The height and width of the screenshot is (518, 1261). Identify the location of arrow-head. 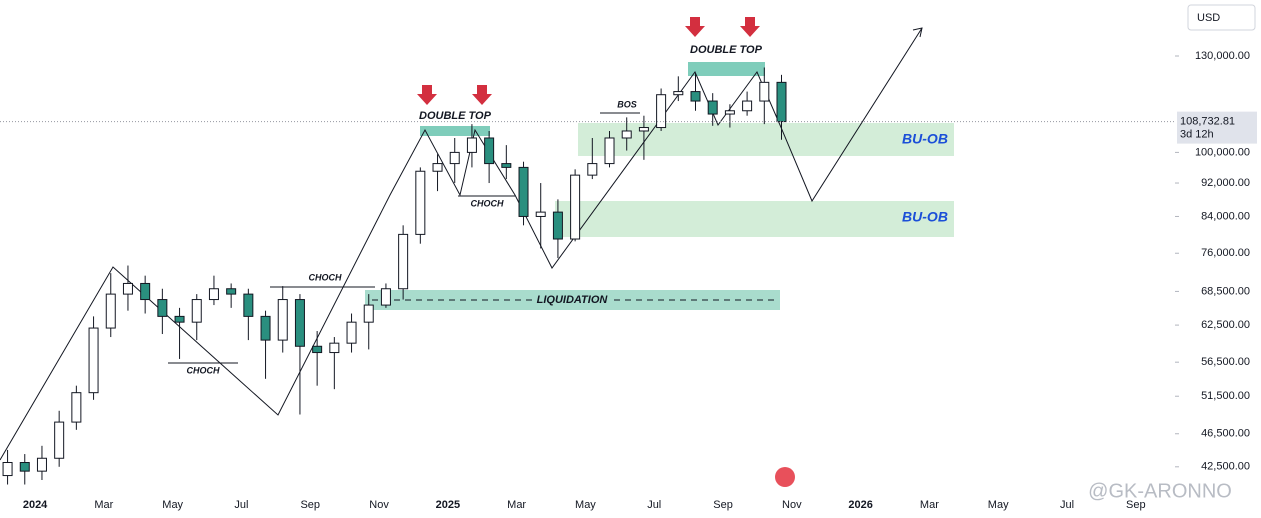
(917, 32).